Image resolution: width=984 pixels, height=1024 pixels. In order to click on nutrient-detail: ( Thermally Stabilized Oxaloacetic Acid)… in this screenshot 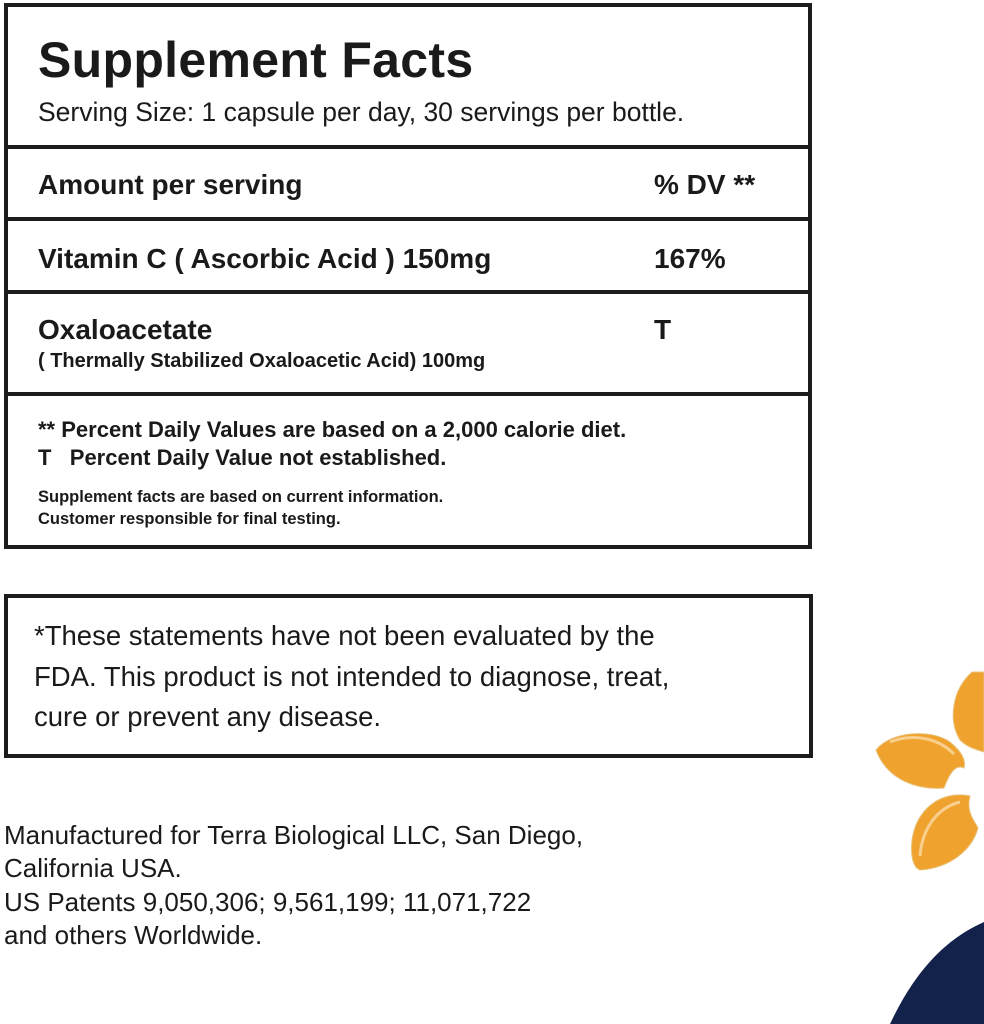, I will do `click(262, 361)`.